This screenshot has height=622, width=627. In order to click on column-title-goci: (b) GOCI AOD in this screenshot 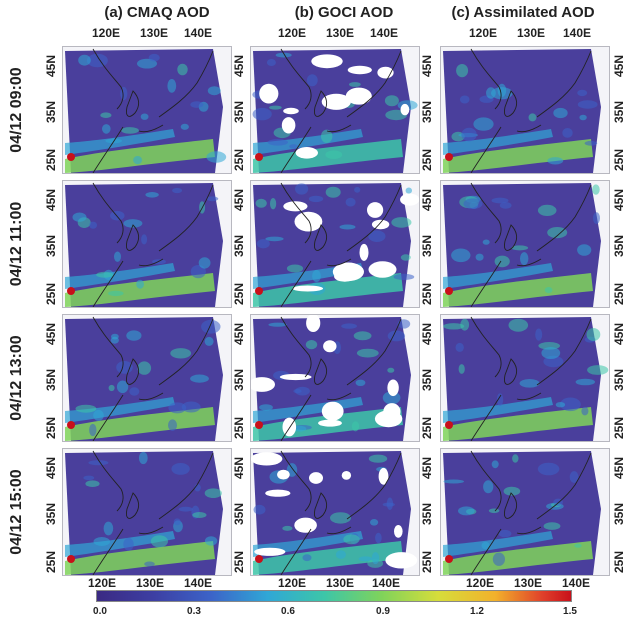, I will do `click(344, 12)`.